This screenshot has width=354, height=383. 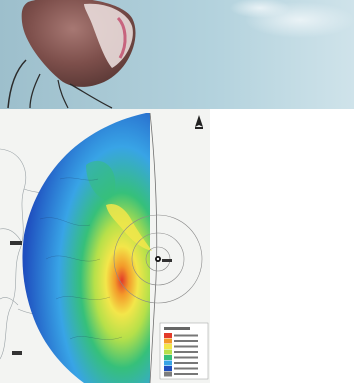 I want to click on coastline, so click(x=153, y=247).